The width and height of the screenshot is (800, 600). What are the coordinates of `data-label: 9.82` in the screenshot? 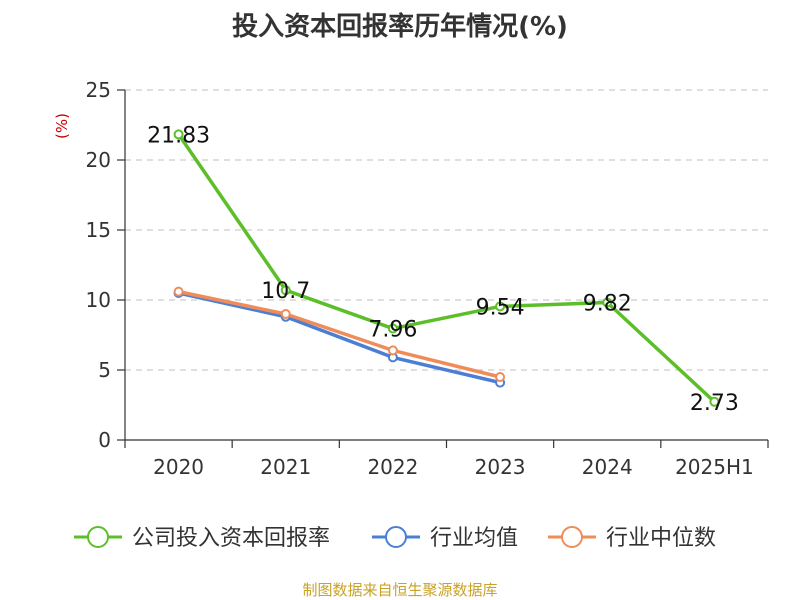 It's located at (607, 304).